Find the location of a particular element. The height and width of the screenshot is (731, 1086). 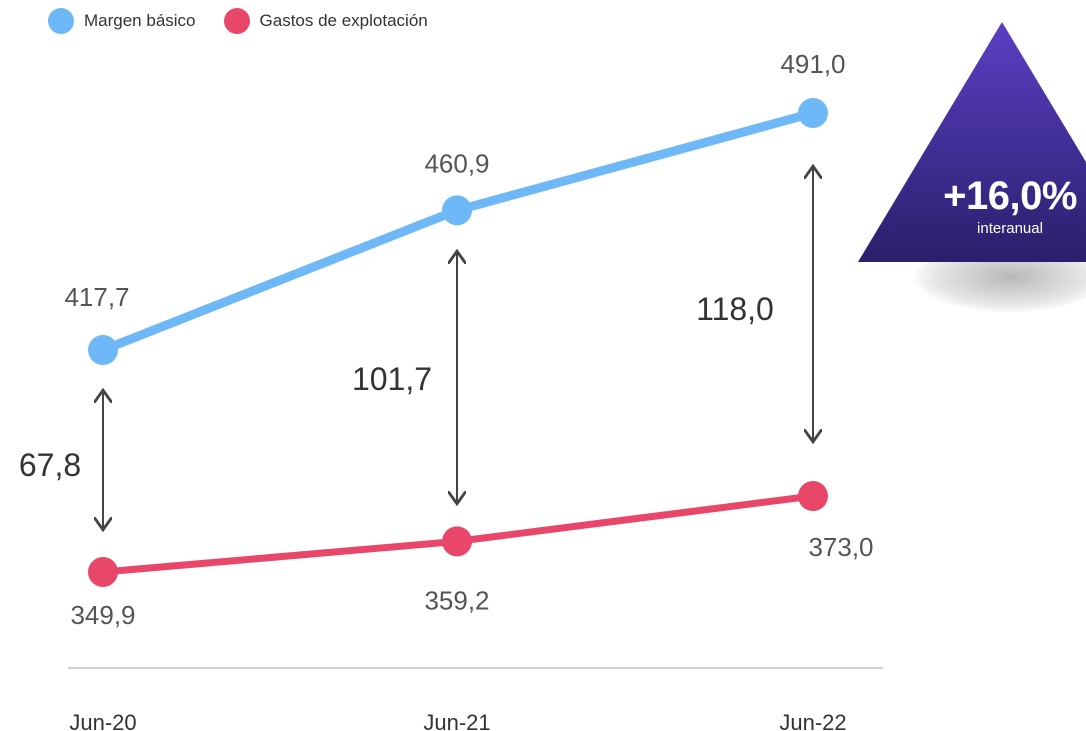

legend-label-gastos: Gastos de explotación is located at coordinates (343, 20).